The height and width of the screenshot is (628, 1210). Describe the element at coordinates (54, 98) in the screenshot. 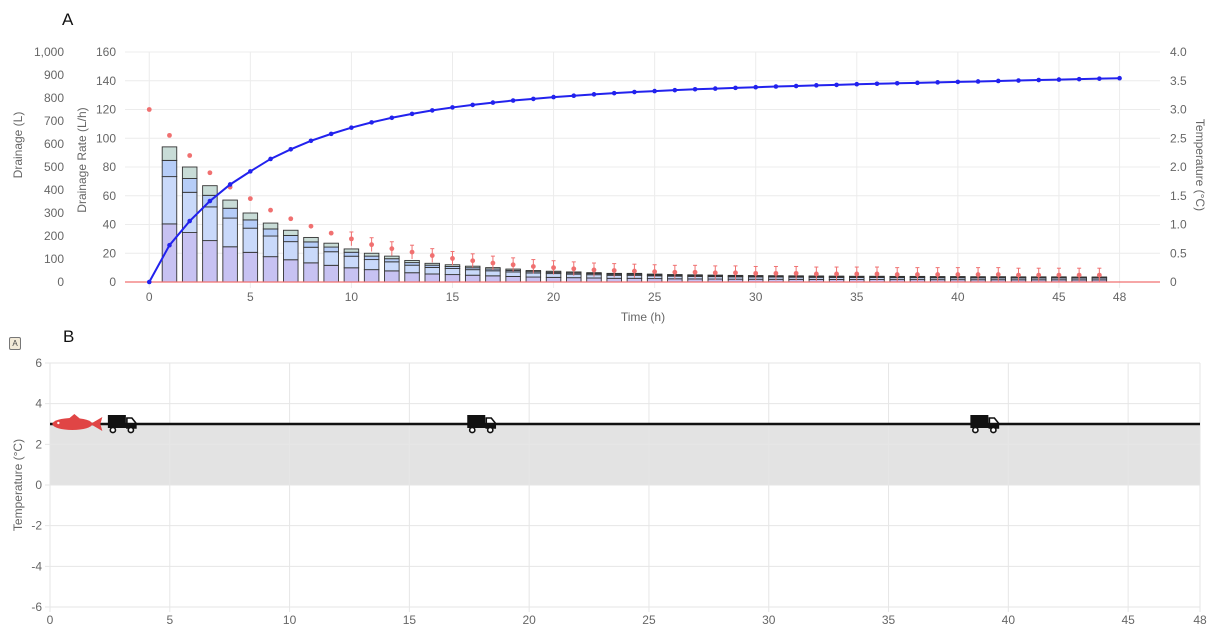

I see `y-tick-drainage: 800` at that location.